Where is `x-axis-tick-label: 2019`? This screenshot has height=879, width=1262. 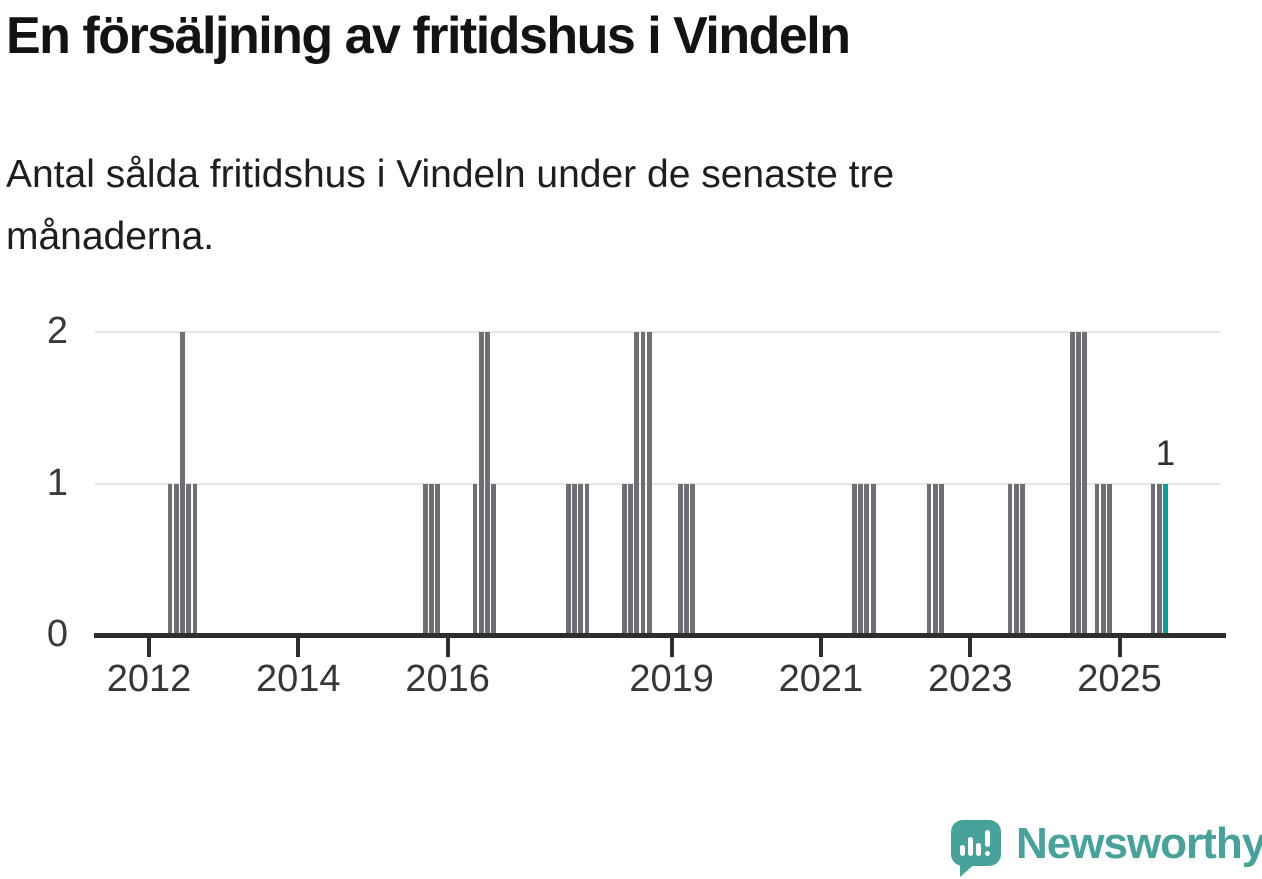
x-axis-tick-label: 2019 is located at coordinates (671, 679).